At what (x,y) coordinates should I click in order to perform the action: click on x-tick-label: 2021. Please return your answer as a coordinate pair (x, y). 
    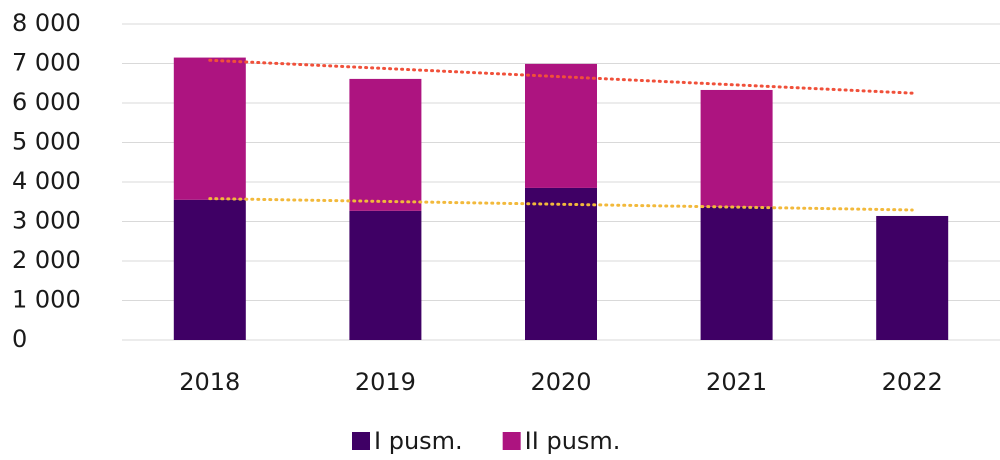
    Looking at the image, I should click on (736, 382).